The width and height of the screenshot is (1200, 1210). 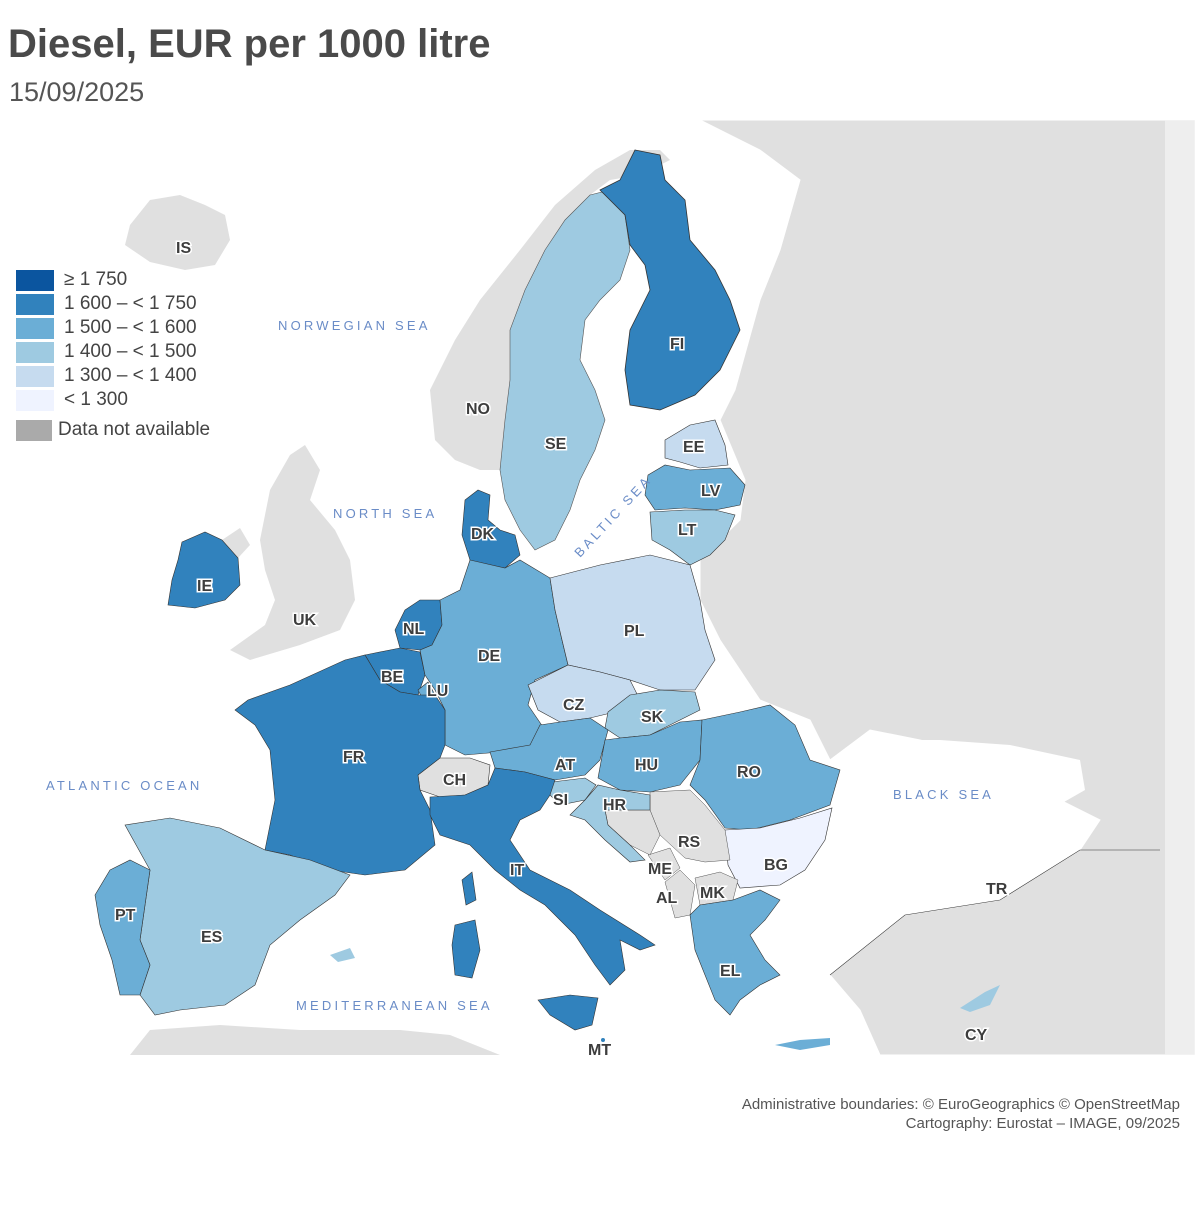 What do you see at coordinates (615, 805) in the screenshot?
I see `label-HR: HR` at bounding box center [615, 805].